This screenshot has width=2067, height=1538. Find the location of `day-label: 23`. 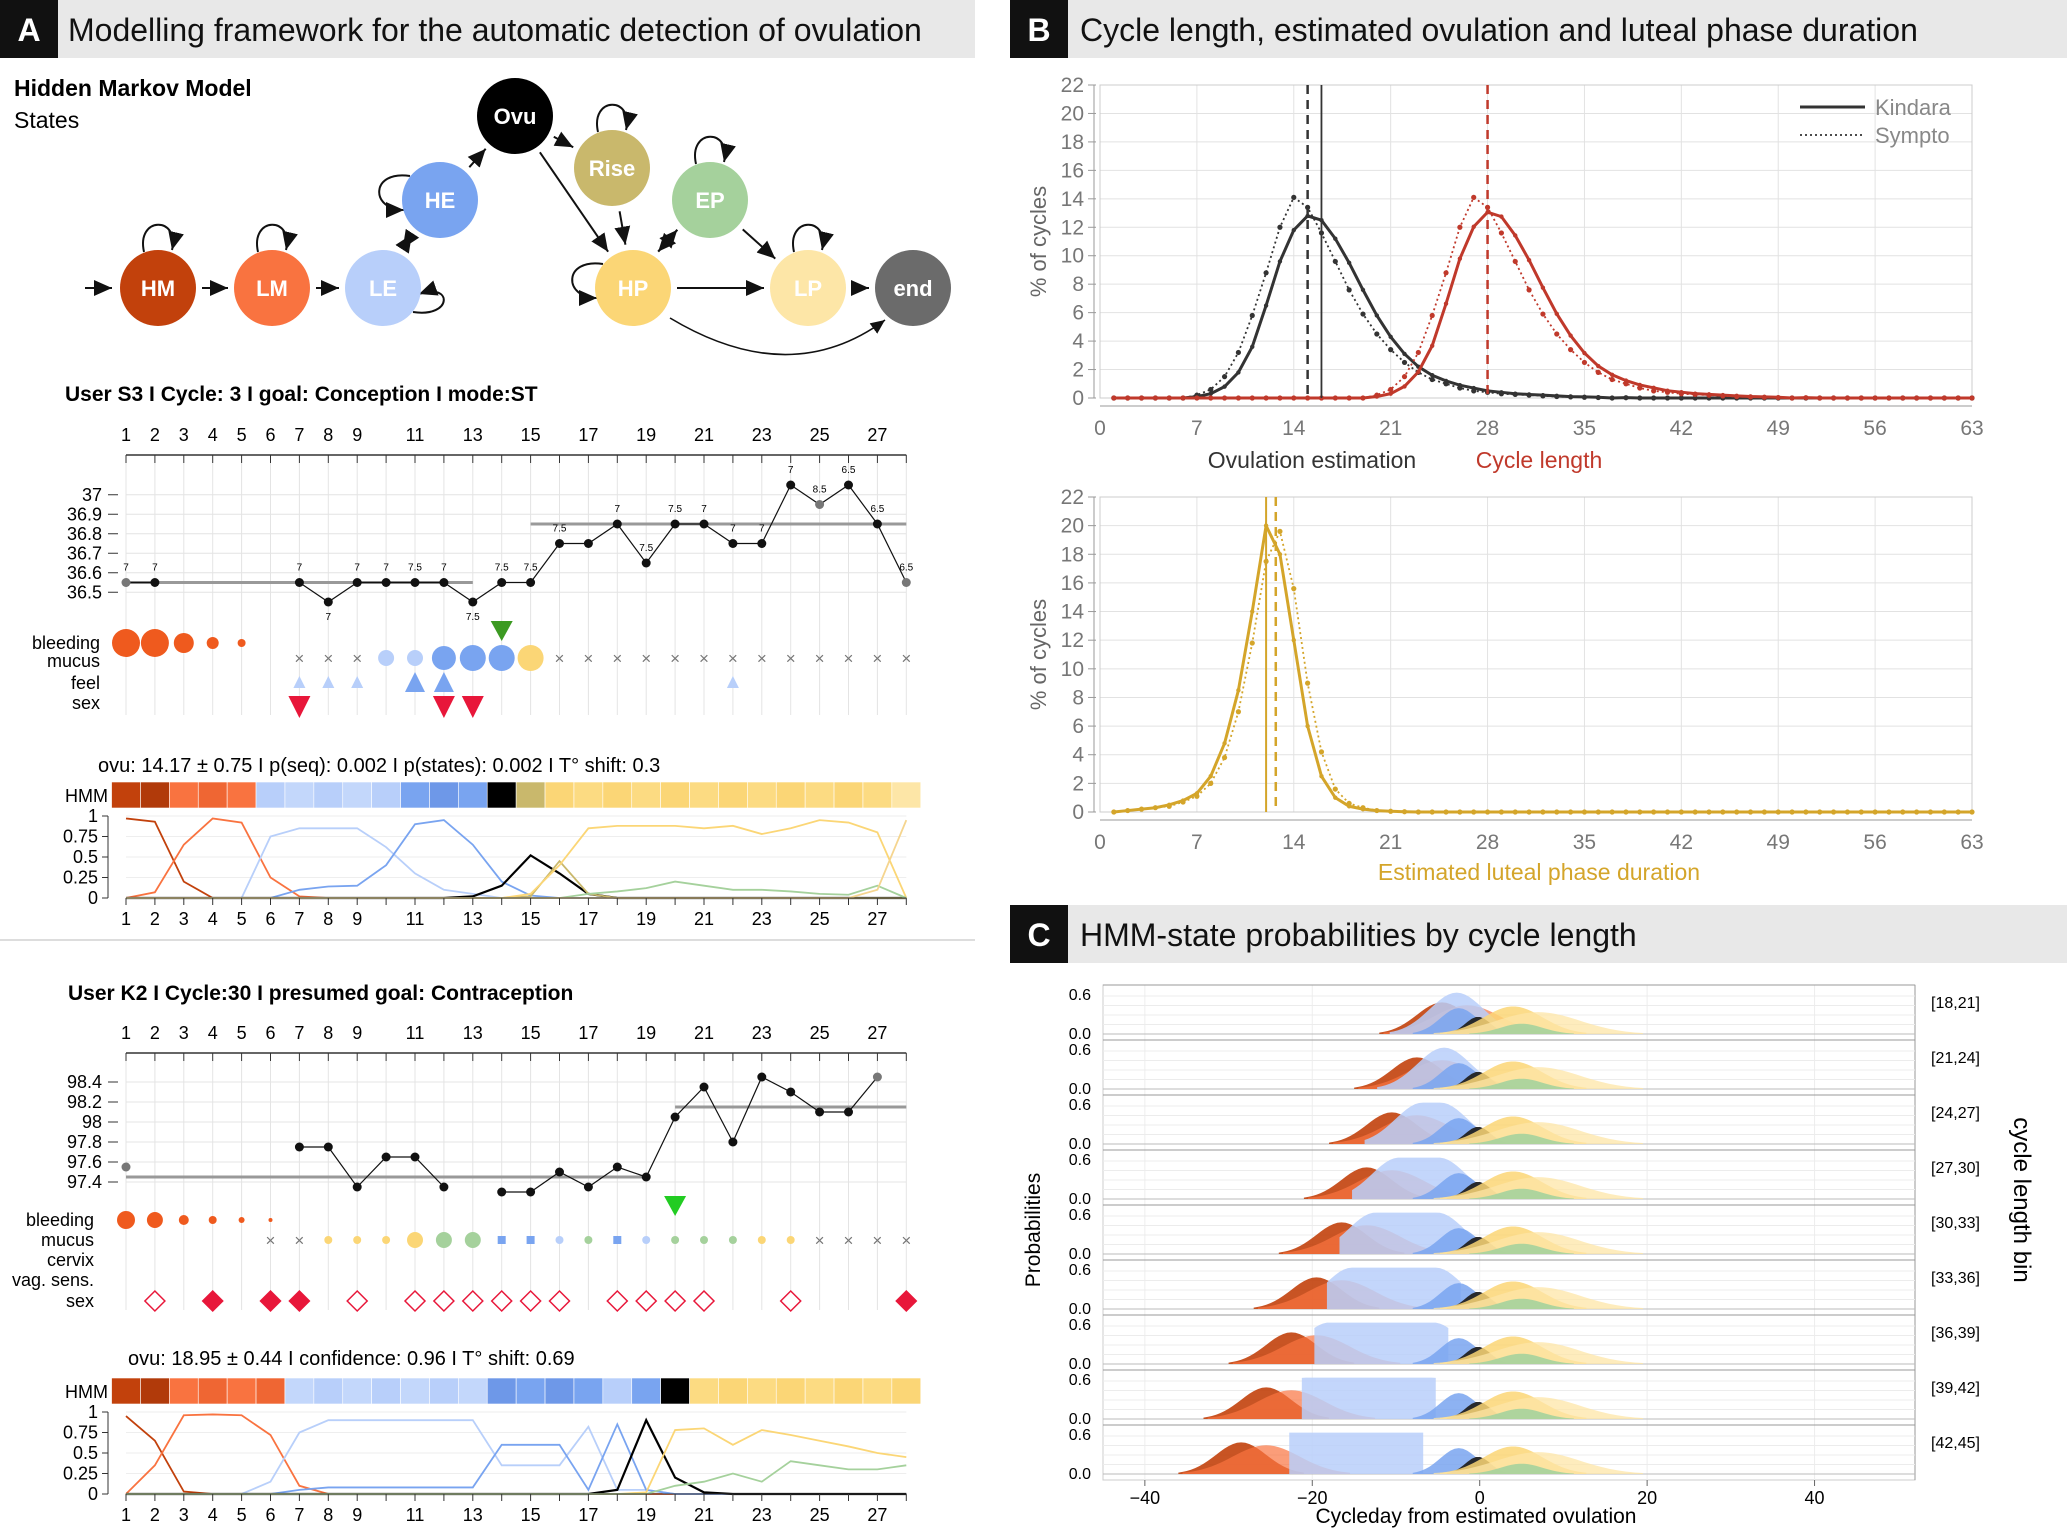

day-label: 23 is located at coordinates (762, 435).